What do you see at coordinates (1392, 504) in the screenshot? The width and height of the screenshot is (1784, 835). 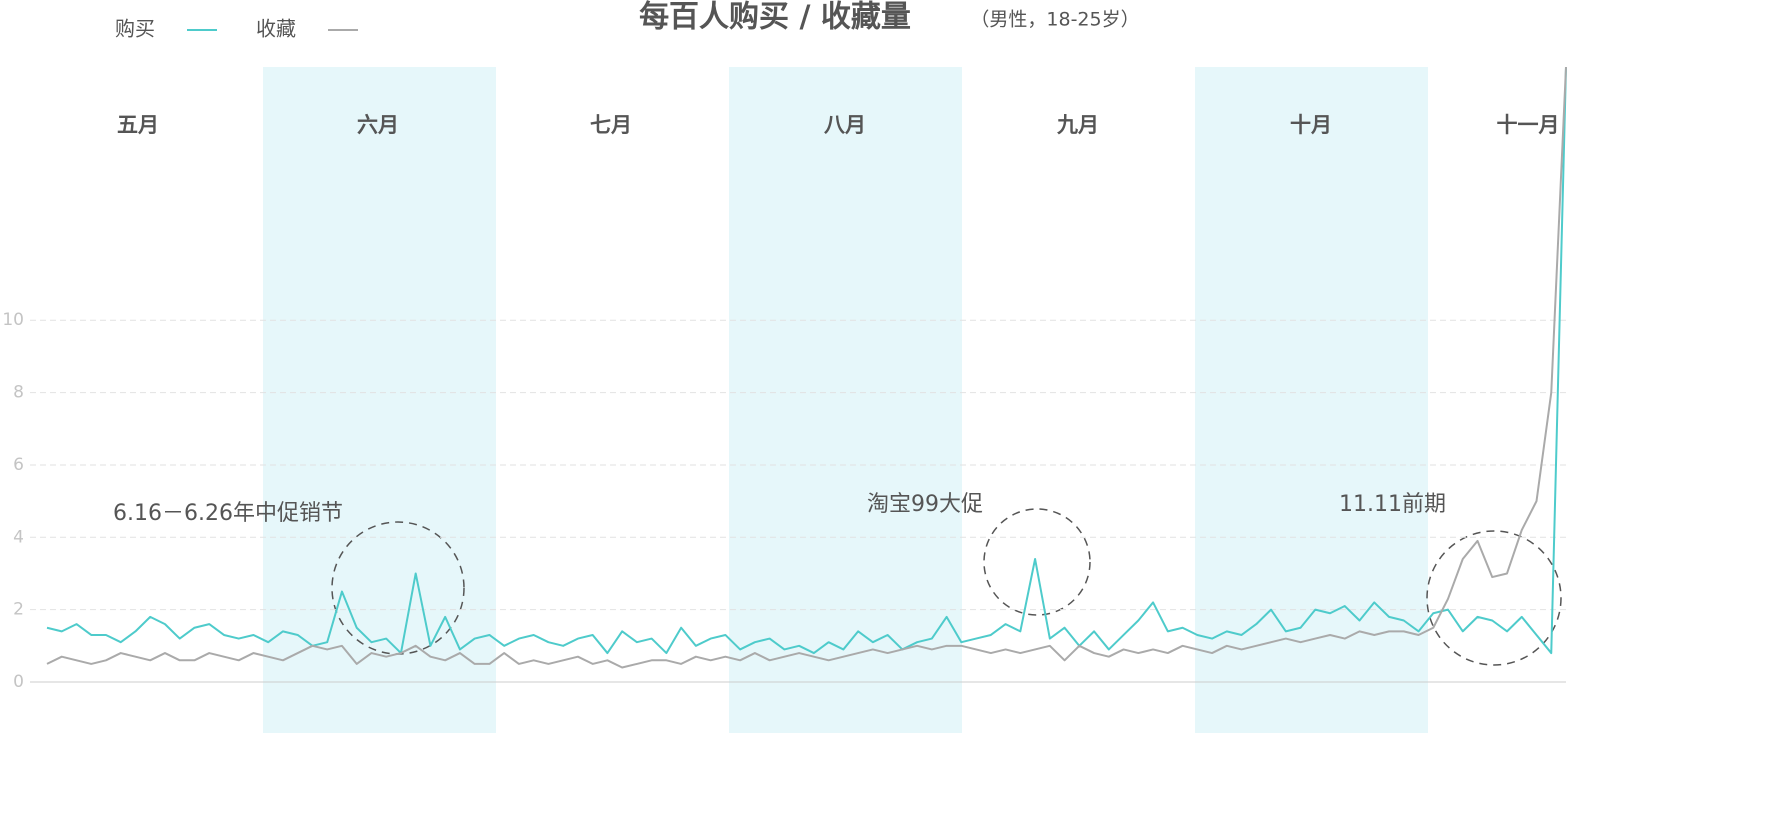 I see `annotation: 11.11前期` at bounding box center [1392, 504].